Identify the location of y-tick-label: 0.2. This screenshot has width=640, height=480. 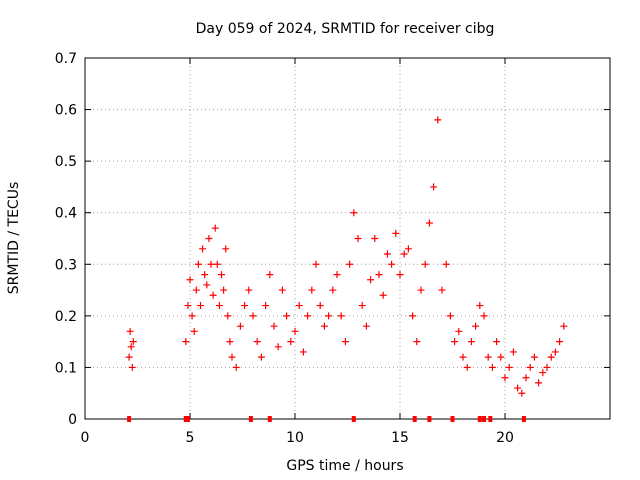
(66, 317).